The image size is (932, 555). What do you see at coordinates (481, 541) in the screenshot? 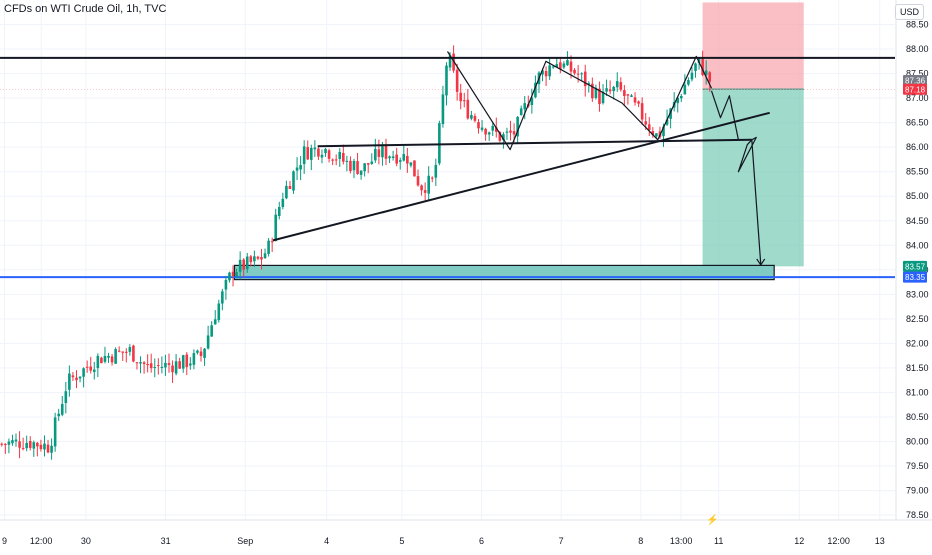
I see `x-tick-label: 6` at bounding box center [481, 541].